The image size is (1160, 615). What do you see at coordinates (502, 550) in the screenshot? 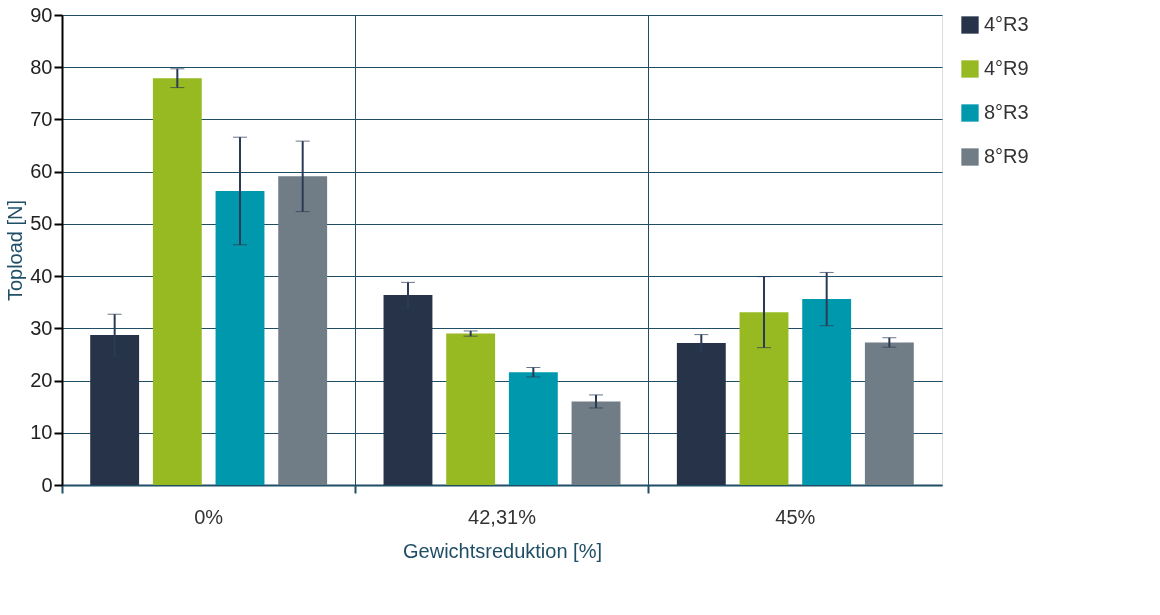
I see `x-axis-title: Gewichtsreduktion [%]` at bounding box center [502, 550].